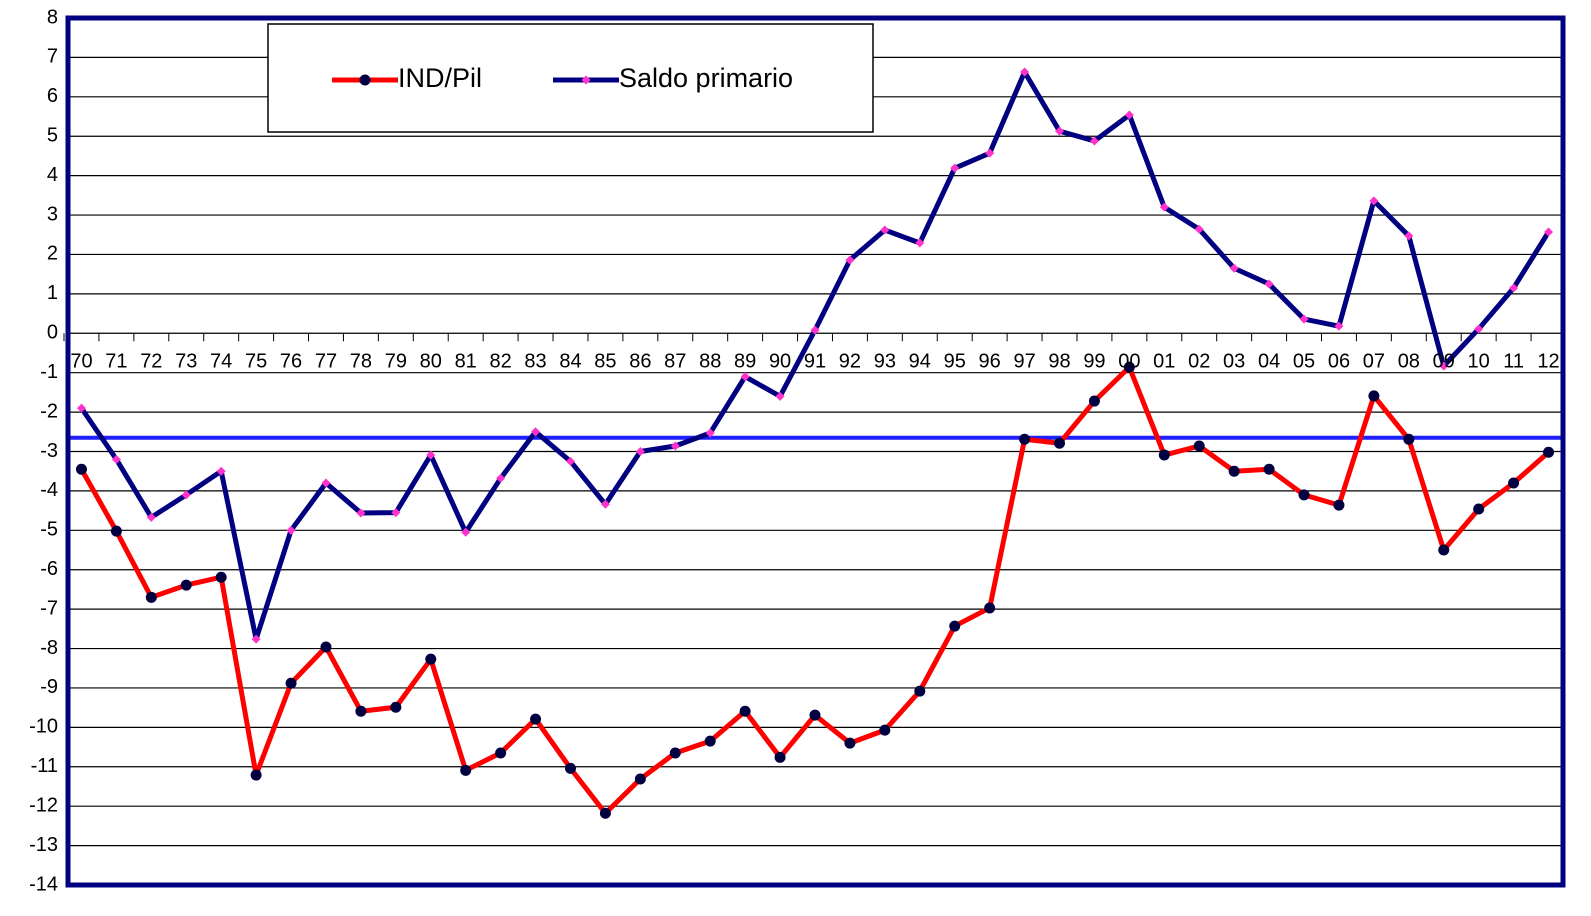  Describe the element at coordinates (745, 362) in the screenshot. I see `x-tick-label: 89` at that location.